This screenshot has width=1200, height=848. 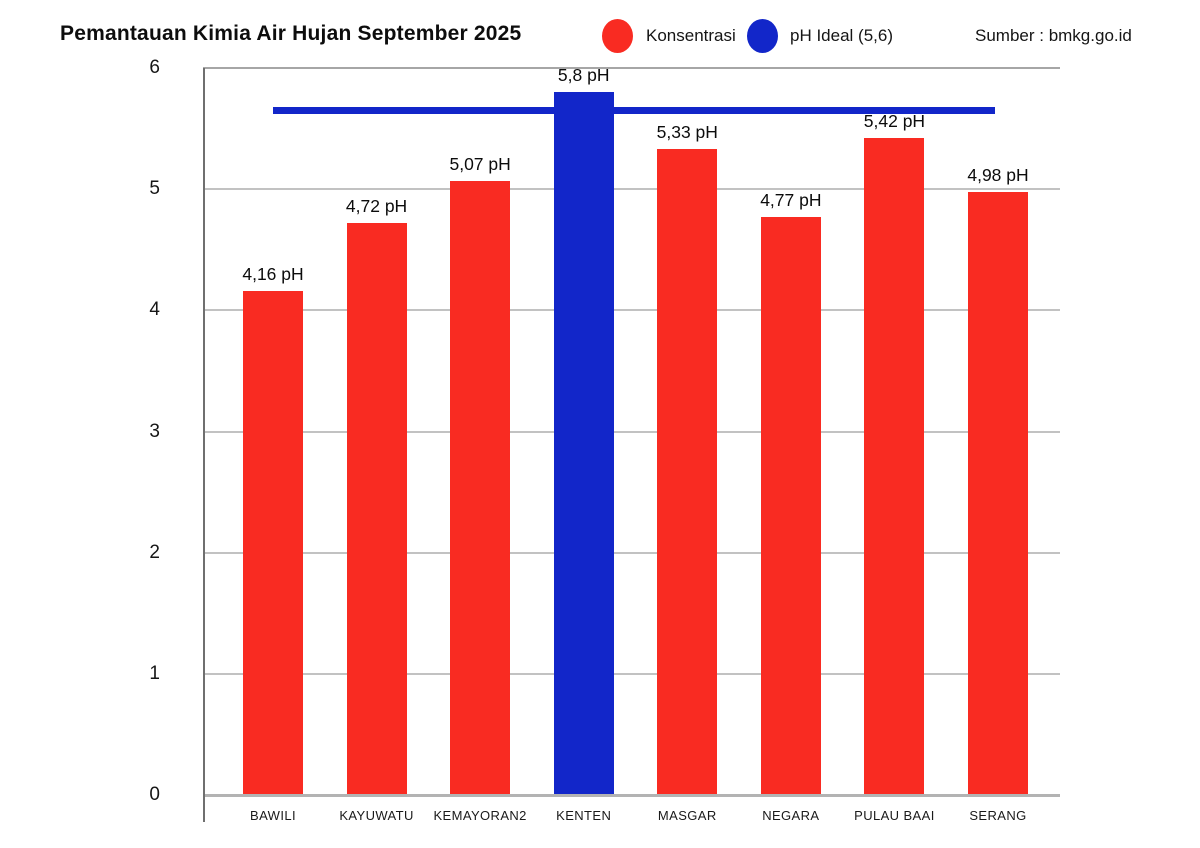 I want to click on x-axis-label: PULAU BAAI, so click(x=894, y=815).